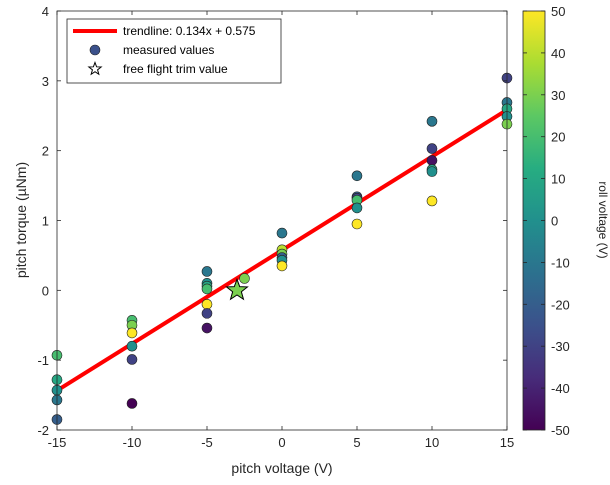 The width and height of the screenshot is (610, 485). I want to click on trim-point-star, so click(237, 289).